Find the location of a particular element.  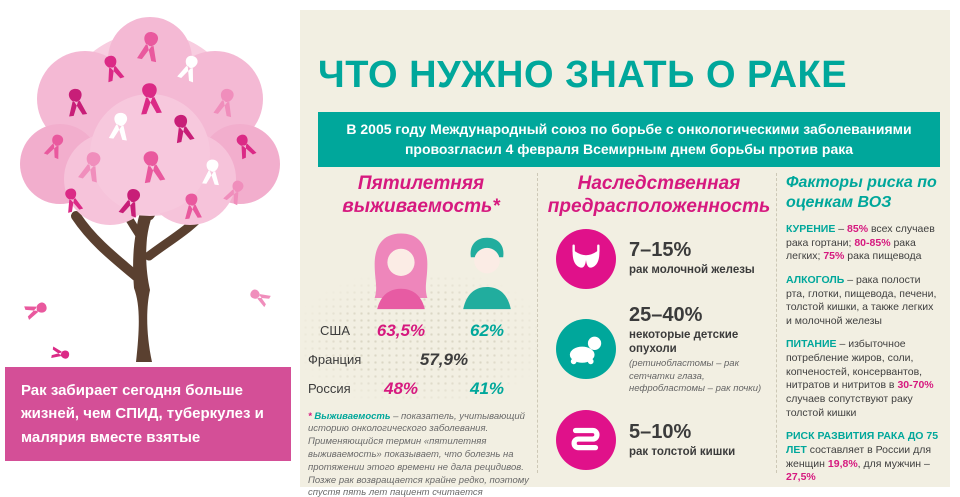

survival-title: Пятилетняя выживаемость* is located at coordinates (421, 195).